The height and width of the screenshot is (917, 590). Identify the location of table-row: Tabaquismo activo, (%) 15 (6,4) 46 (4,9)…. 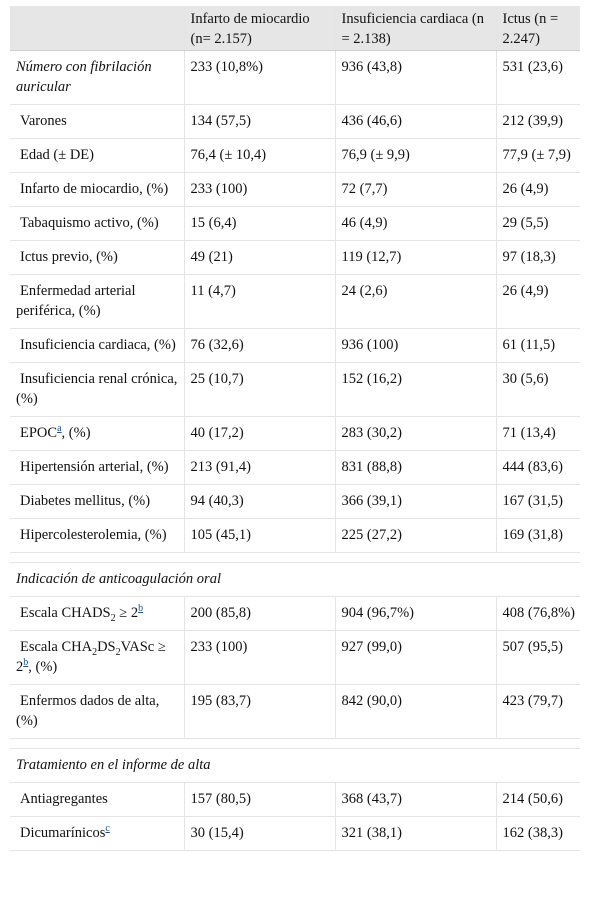
(295, 223).